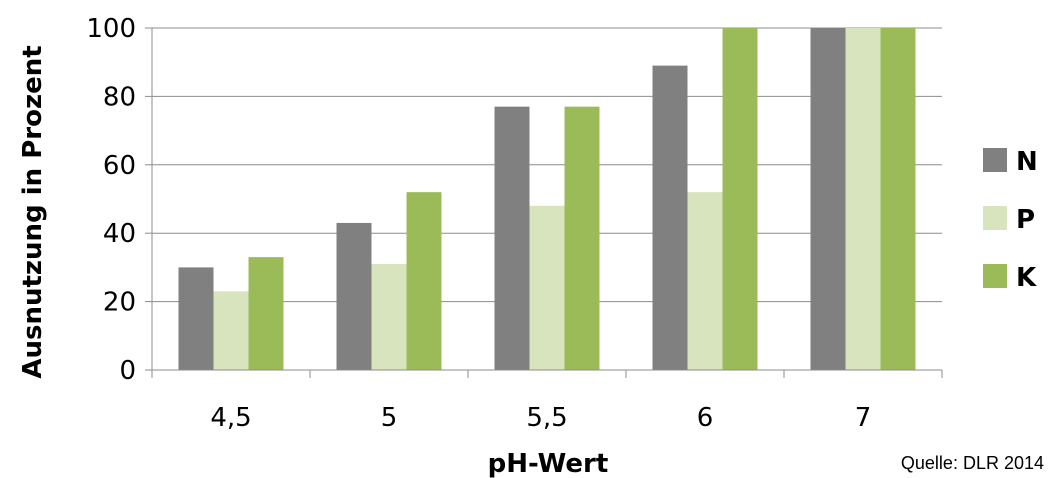 Image resolution: width=1056 pixels, height=478 pixels. I want to click on x-tick-label: 5, so click(389, 418).